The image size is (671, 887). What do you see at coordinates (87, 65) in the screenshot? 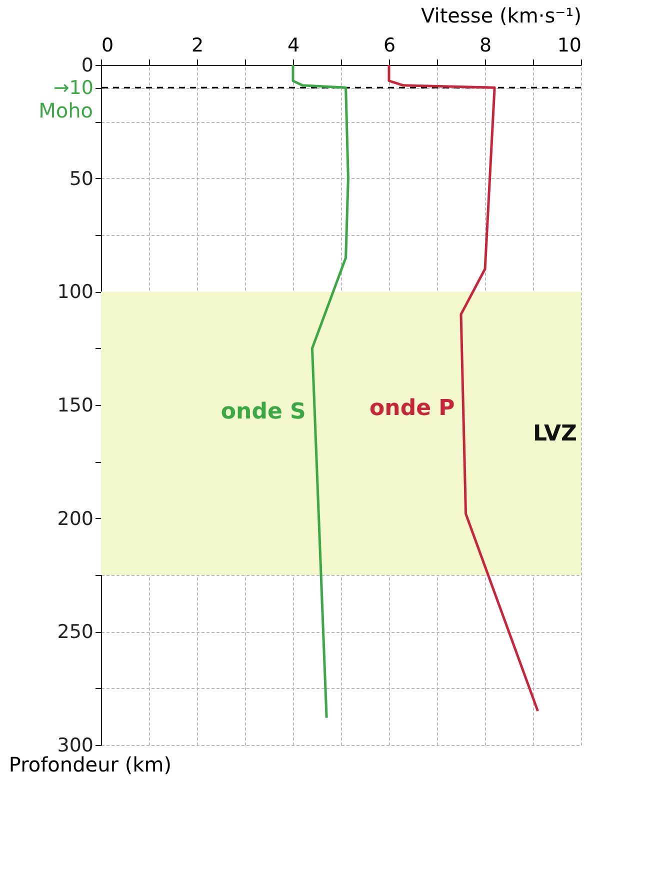
I see `y-tick-label: 0` at bounding box center [87, 65].